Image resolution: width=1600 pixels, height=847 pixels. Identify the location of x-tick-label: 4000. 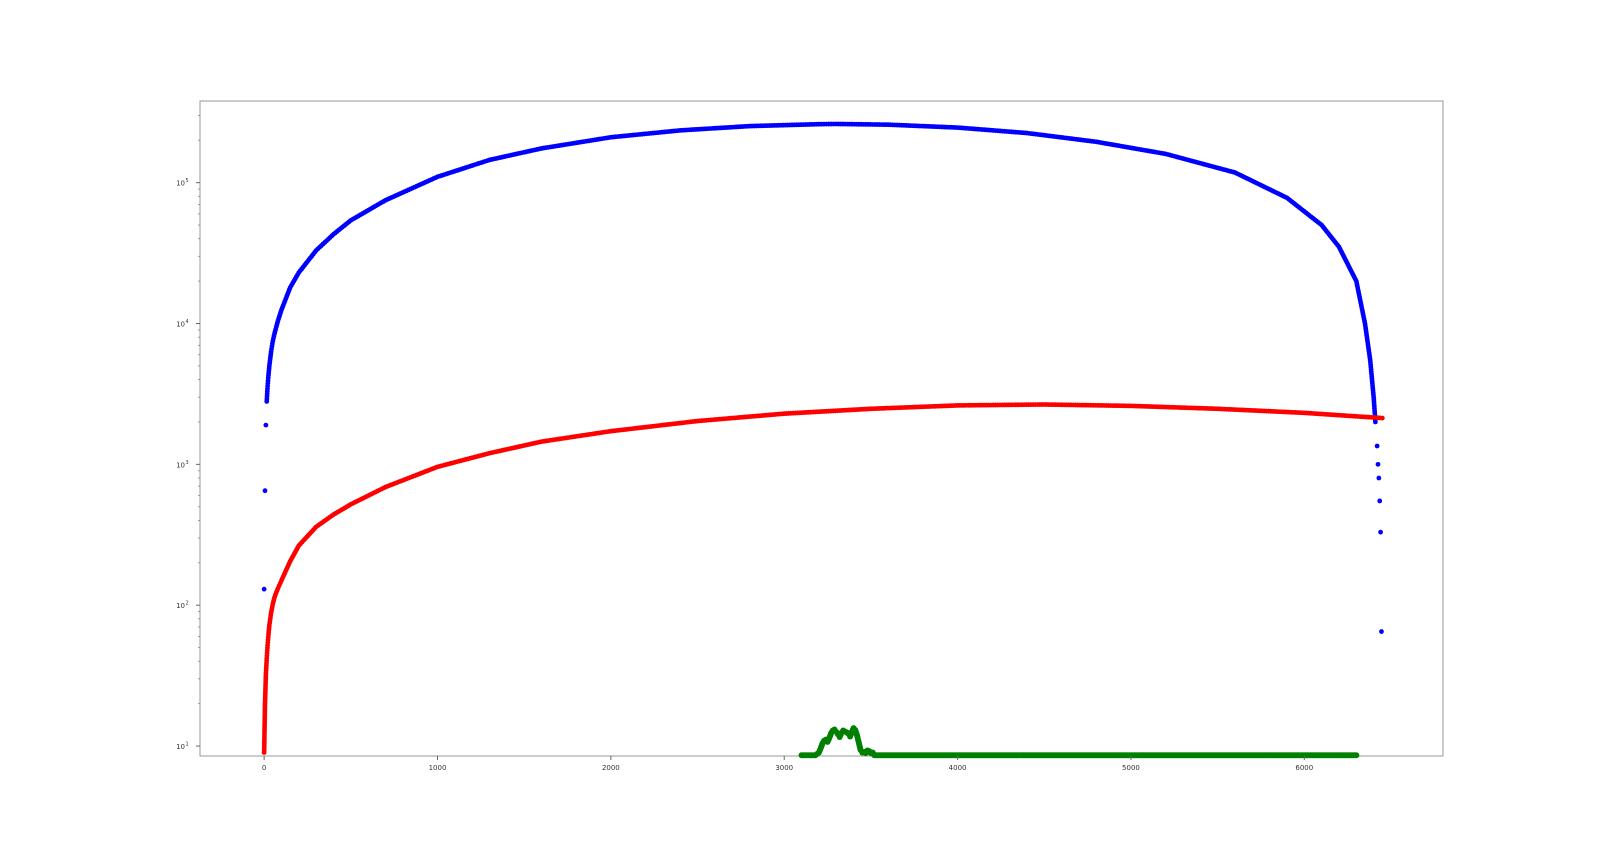
(958, 768).